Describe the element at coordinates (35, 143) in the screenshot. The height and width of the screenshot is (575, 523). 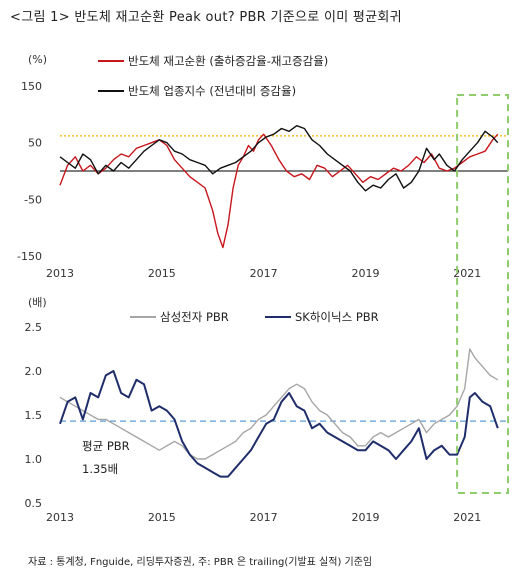
I see `y-tick-label: 50` at that location.